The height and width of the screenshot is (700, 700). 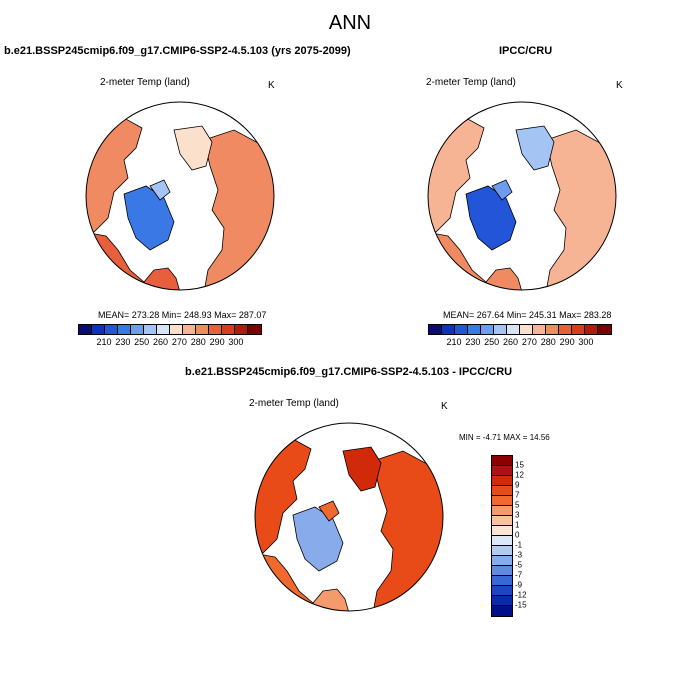 What do you see at coordinates (170, 343) in the screenshot?
I see `panel-1-colorbar-labels: 210 230 250 260 270 280 290 300` at bounding box center [170, 343].